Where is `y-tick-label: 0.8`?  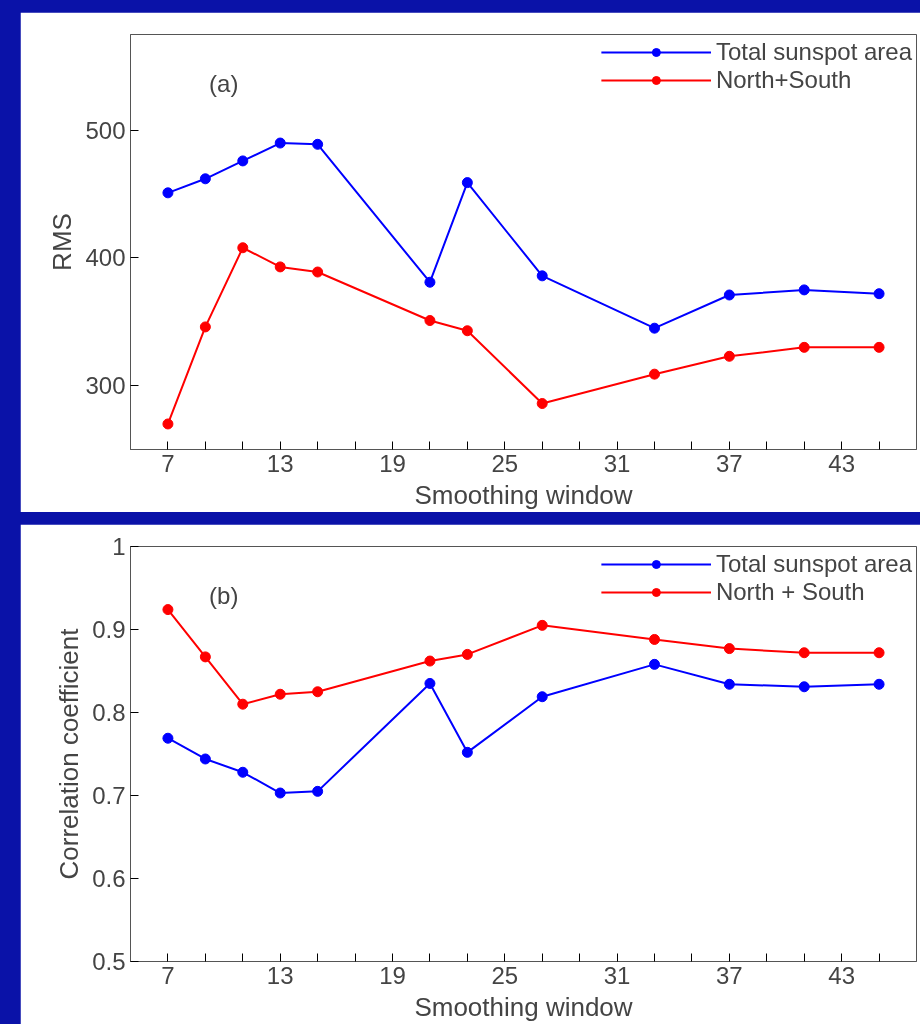
y-tick-label: 0.8 is located at coordinates (109, 712).